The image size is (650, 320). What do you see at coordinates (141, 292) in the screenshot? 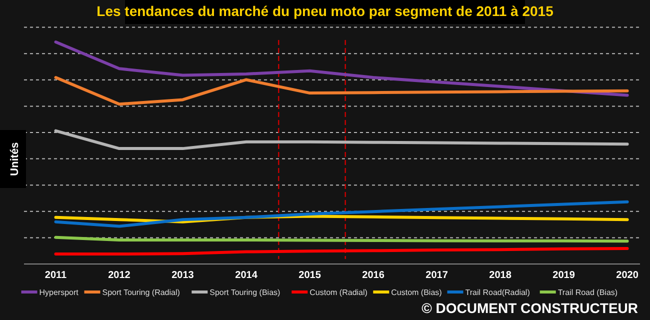
I see `legend-label: Sport Touring (Radial)` at bounding box center [141, 292].